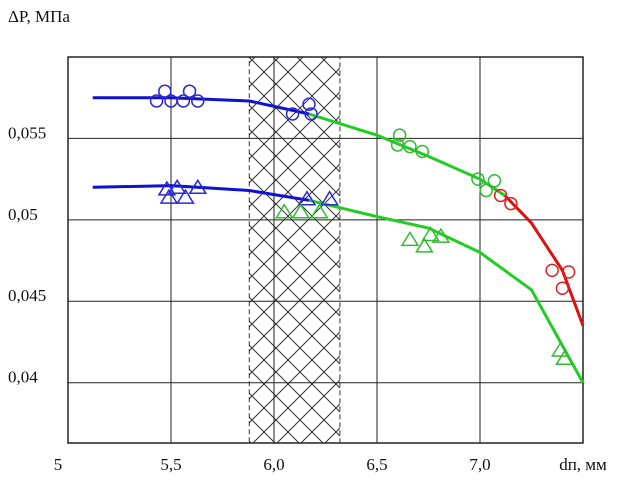  Describe the element at coordinates (23, 377) in the screenshot. I see `y-tick-label: 0,04` at that location.